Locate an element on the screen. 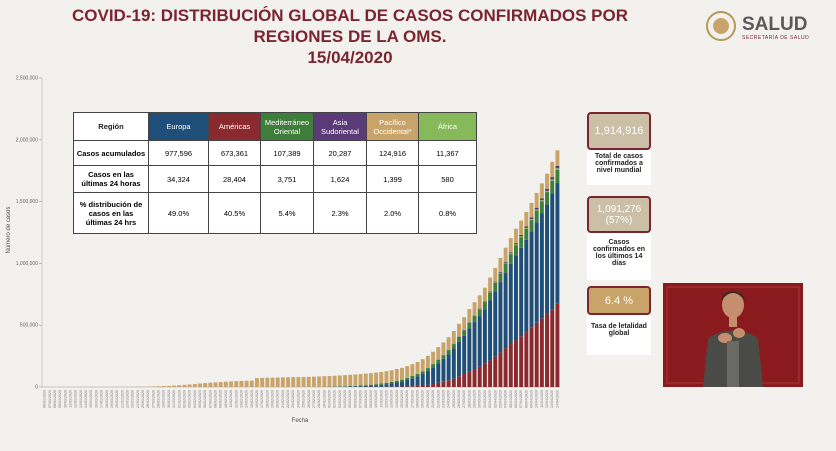 Image resolution: width=836 pixels, height=451 pixels. x-tick-label: 26/02/2020 is located at coordinates (309, 399).